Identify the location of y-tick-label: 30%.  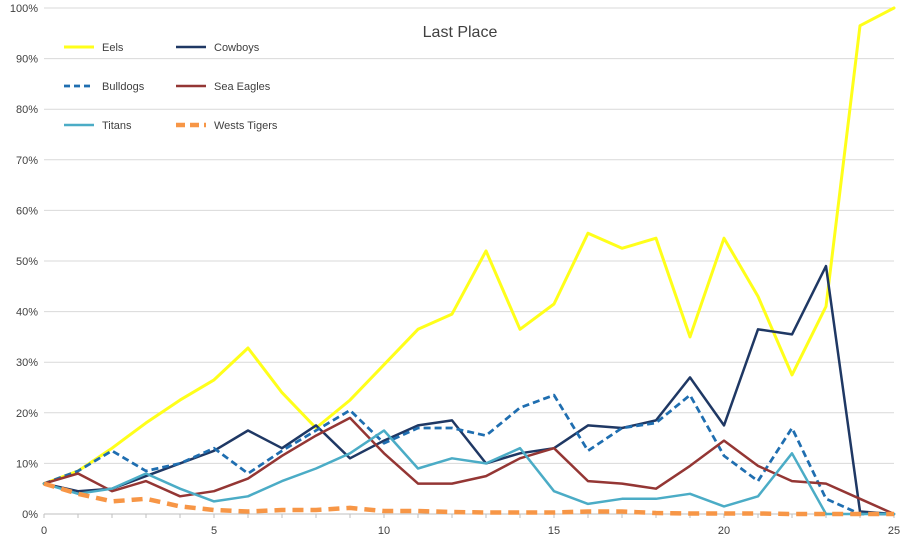
(27, 363).